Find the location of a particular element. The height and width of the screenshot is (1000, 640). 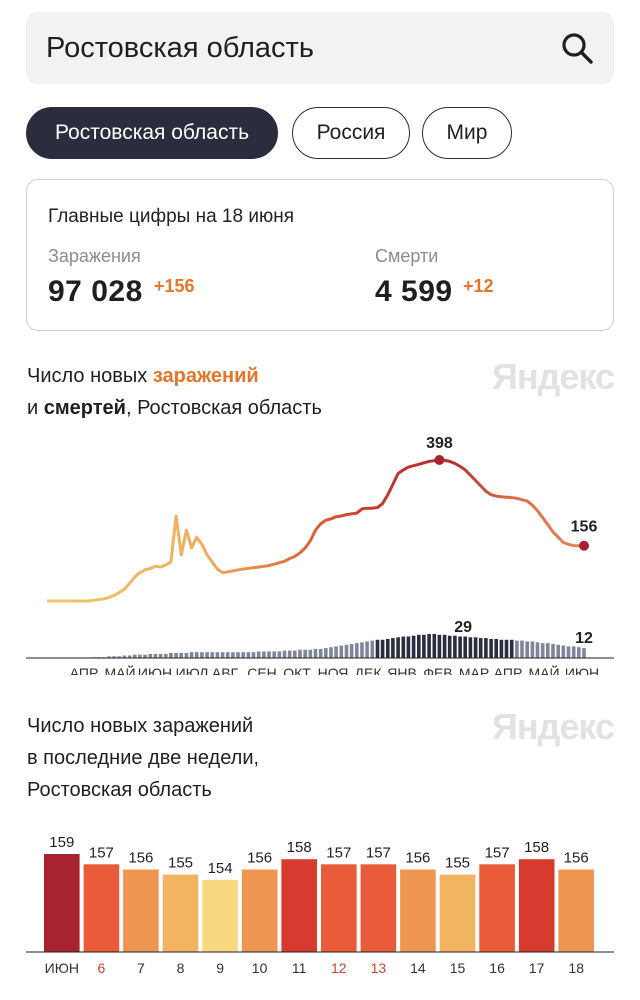

chart1-title-infections: заражений is located at coordinates (205, 376).